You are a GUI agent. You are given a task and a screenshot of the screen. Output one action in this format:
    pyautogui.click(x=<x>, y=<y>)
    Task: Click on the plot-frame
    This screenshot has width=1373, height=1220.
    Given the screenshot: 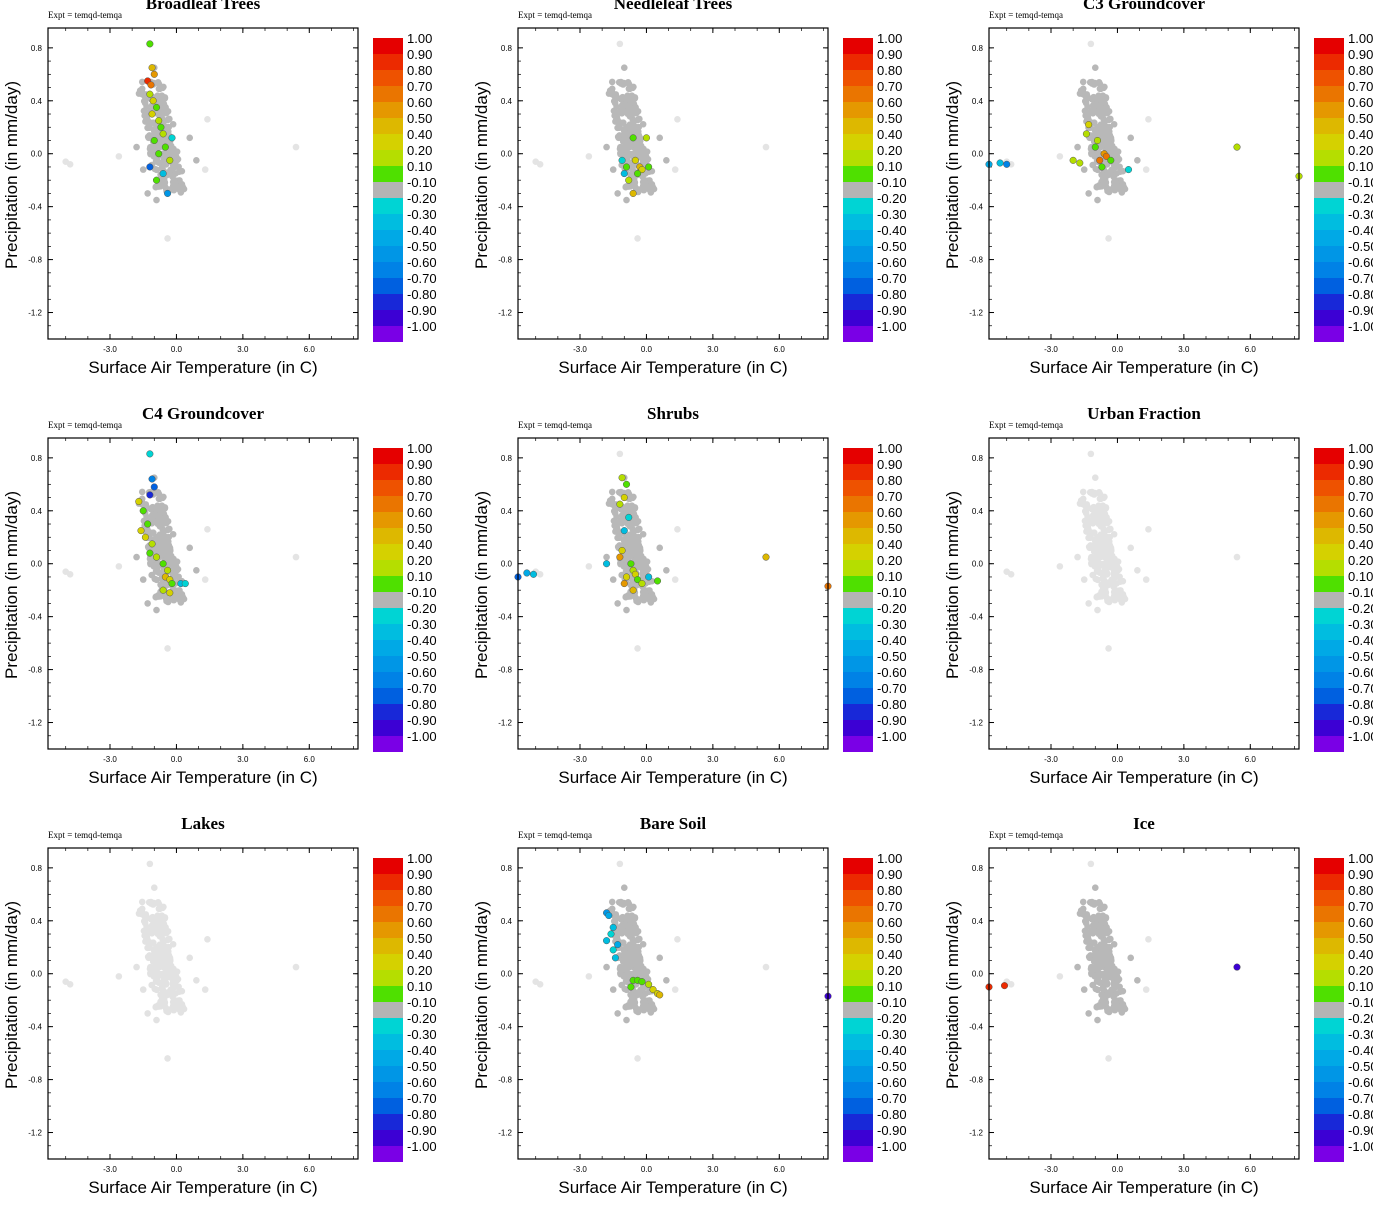 What is the action you would take?
    pyautogui.click(x=673, y=593)
    